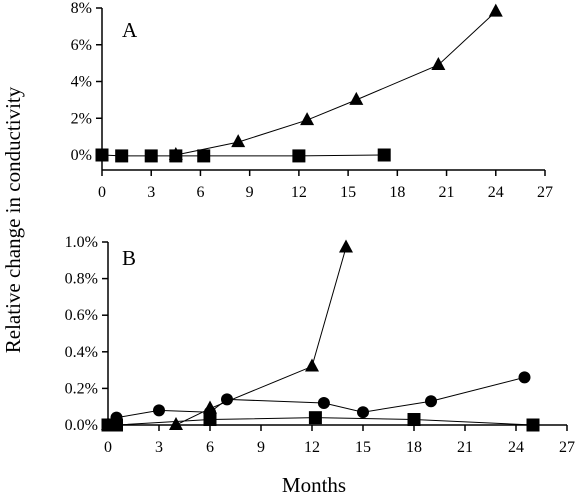 The height and width of the screenshot is (497, 580). I want to click on a-x-tick-label: 3, so click(151, 192).